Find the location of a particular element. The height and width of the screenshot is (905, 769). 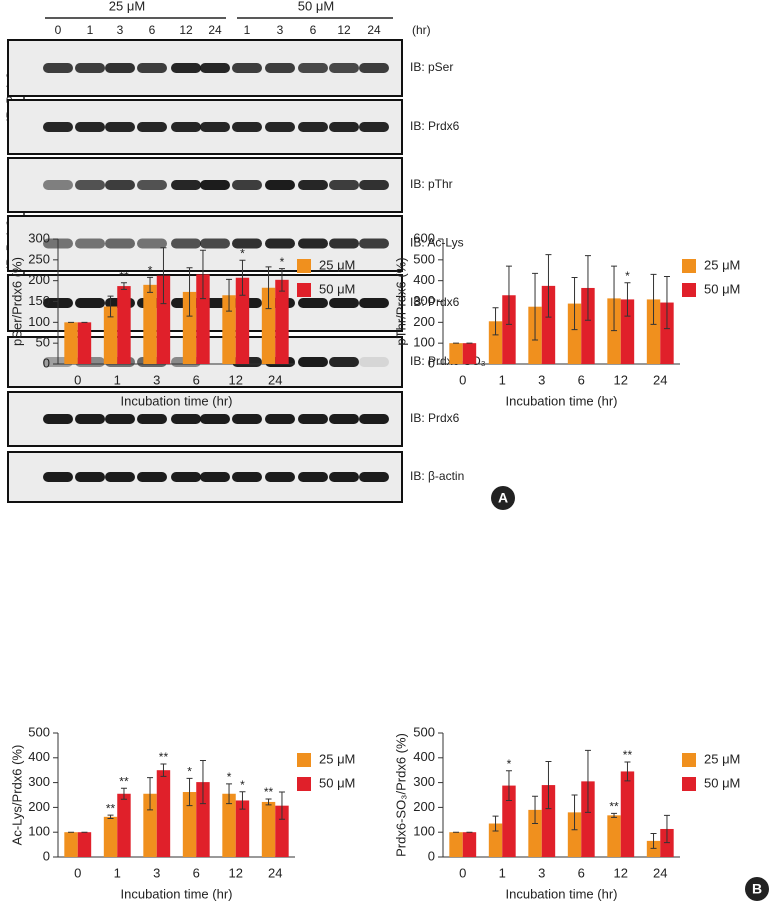

lane-label: 1 is located at coordinates (247, 30).